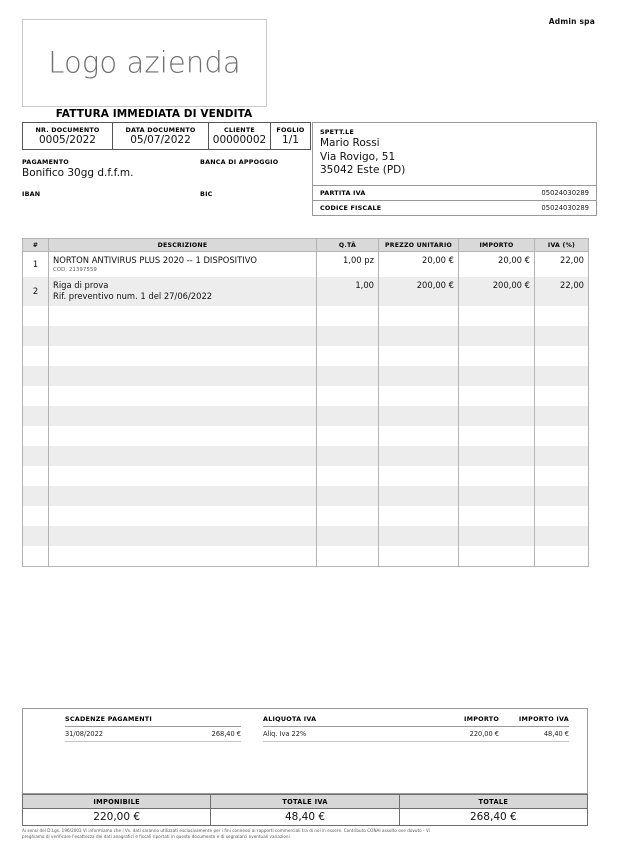  Describe the element at coordinates (239, 140) in the screenshot. I see `meta-value-cliente: 00000002` at that location.